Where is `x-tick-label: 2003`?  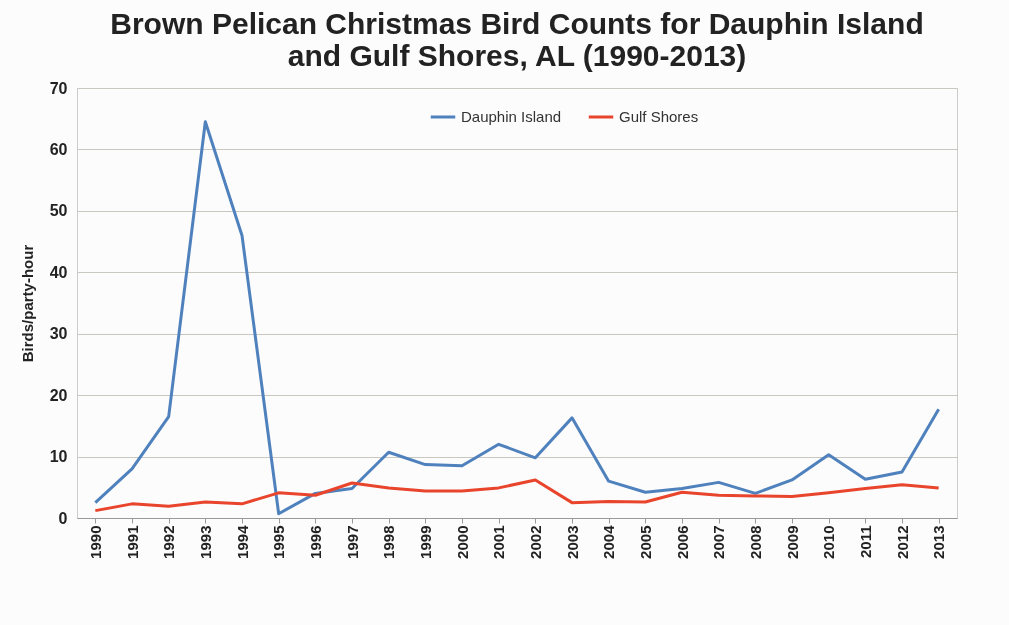 x-tick-label: 2003 is located at coordinates (572, 542).